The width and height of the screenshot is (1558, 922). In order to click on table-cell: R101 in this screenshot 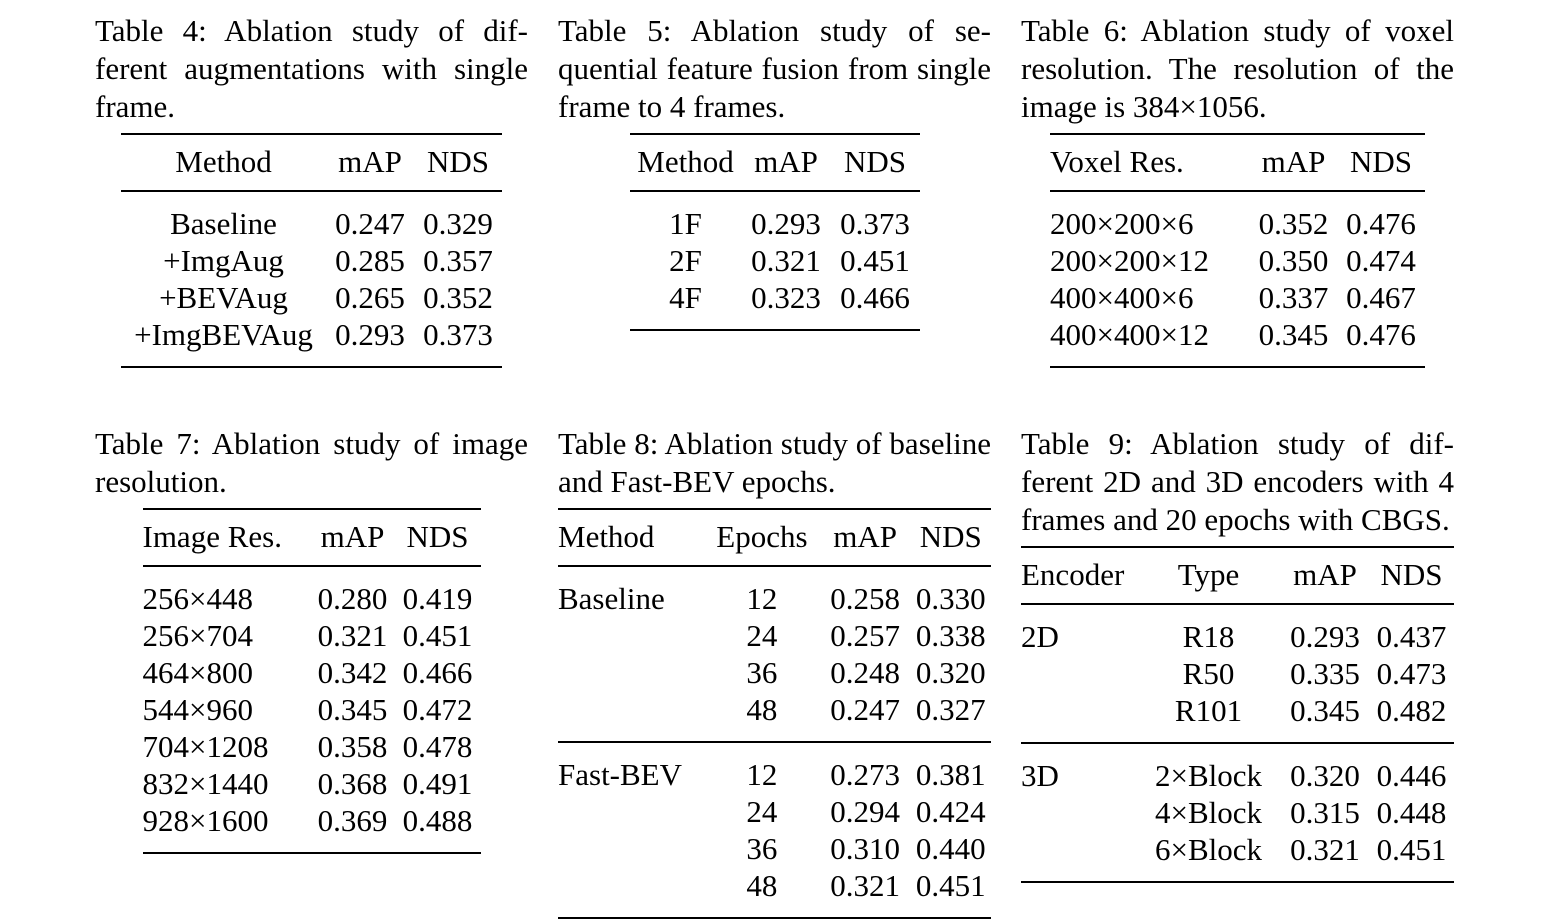, I will do `click(1208, 710)`.